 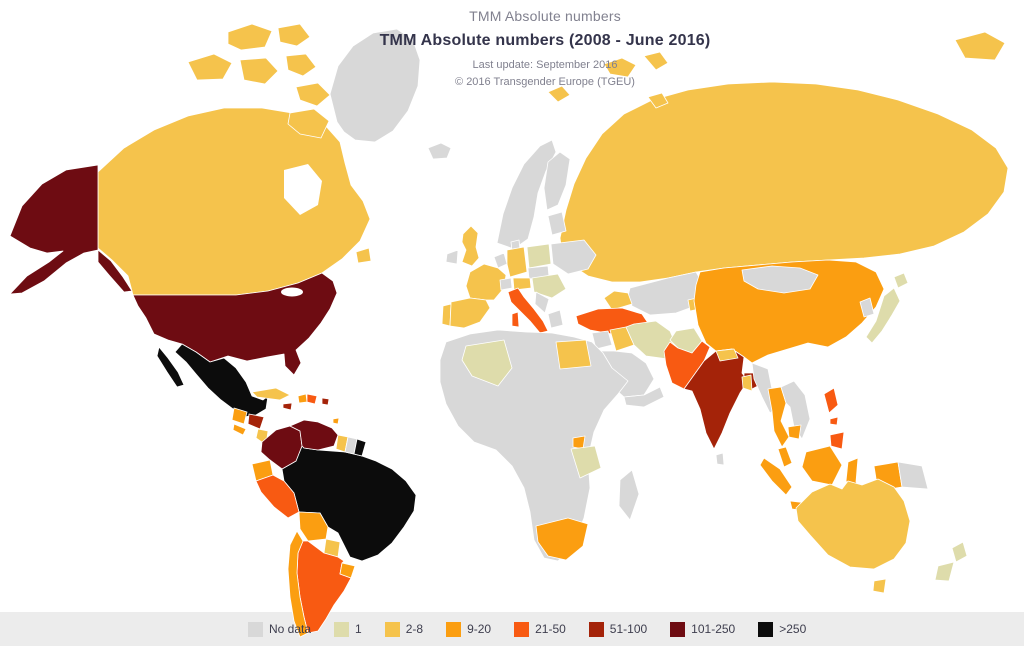 I want to click on country-yemen-oman, so click(x=644, y=397).